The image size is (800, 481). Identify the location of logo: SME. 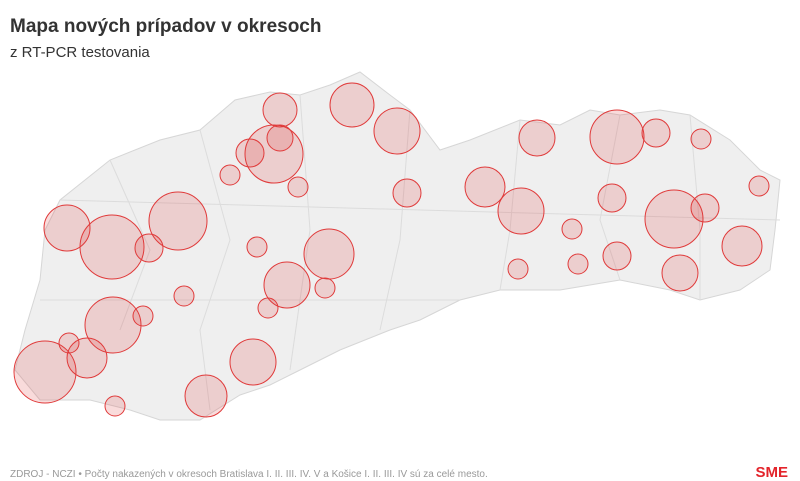
(771, 472).